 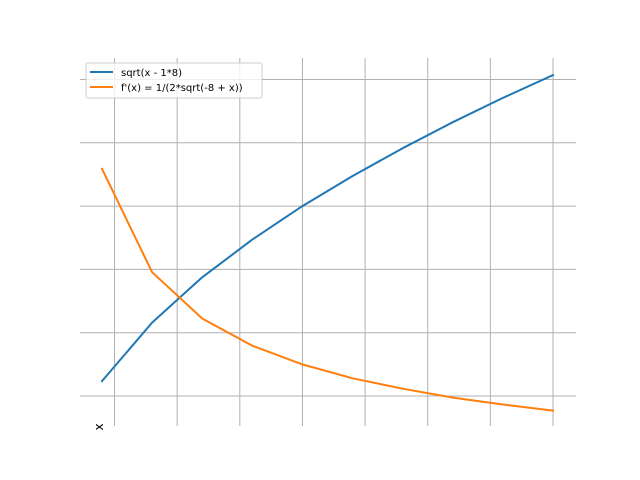 I want to click on legend-label-derivative: f'(x) = 1/(2*sqrt(-8 + x)), so click(x=182, y=88).